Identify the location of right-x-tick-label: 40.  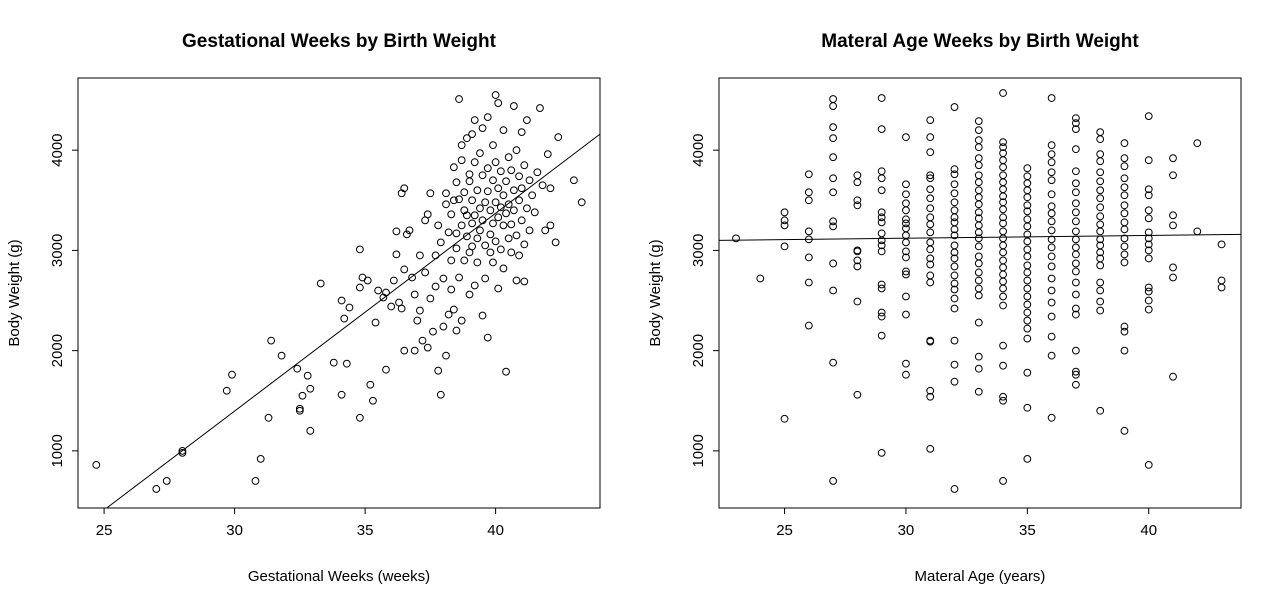
(1148, 530).